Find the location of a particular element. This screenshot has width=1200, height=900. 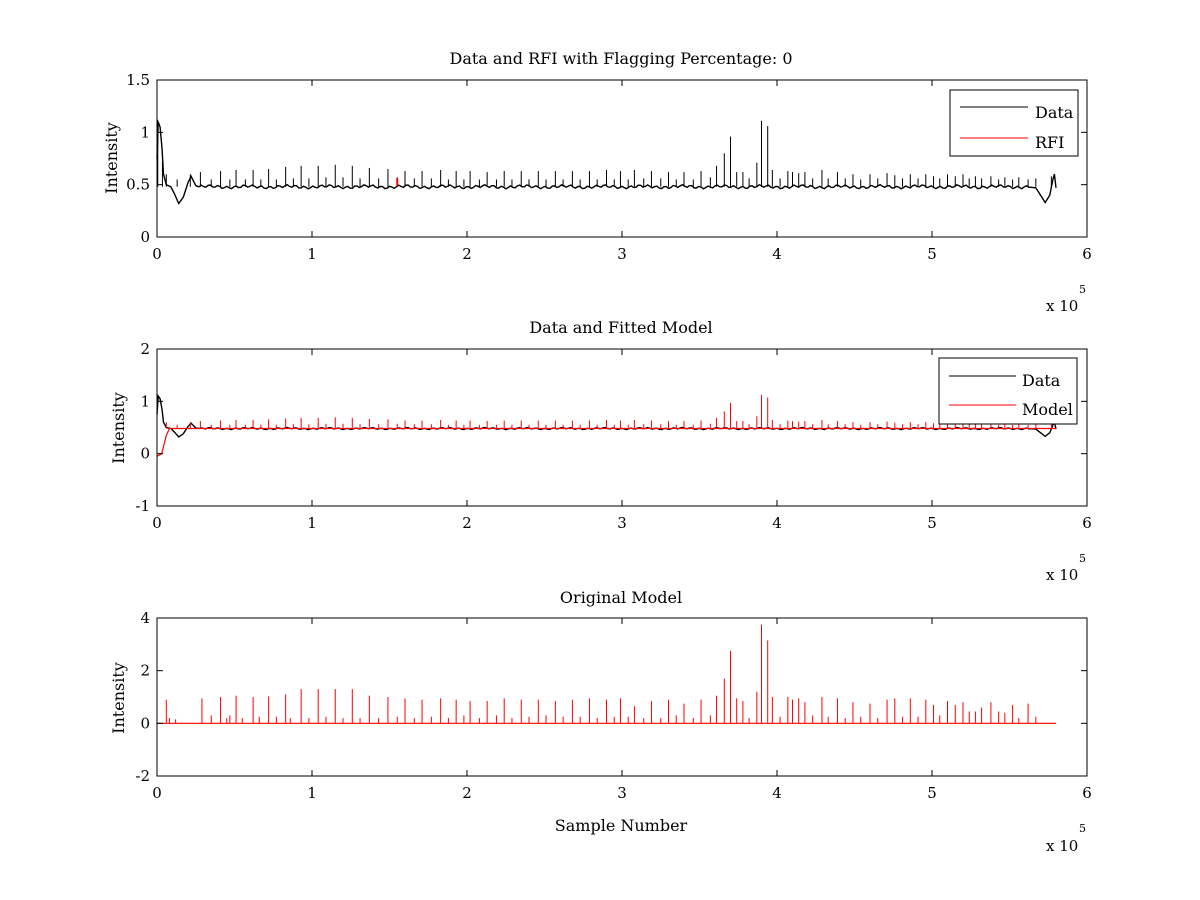

legend: Data Model is located at coordinates (1008, 391).